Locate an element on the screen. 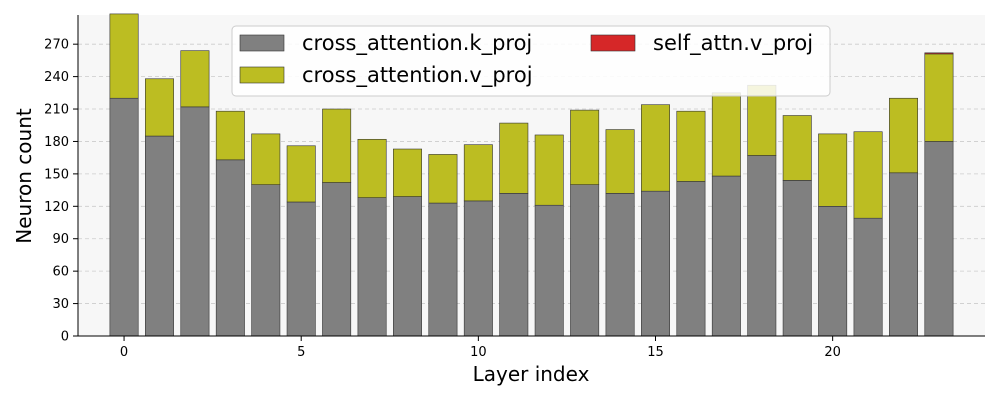  x-ticks: 0 5 10 15 20 is located at coordinates (480, 348).